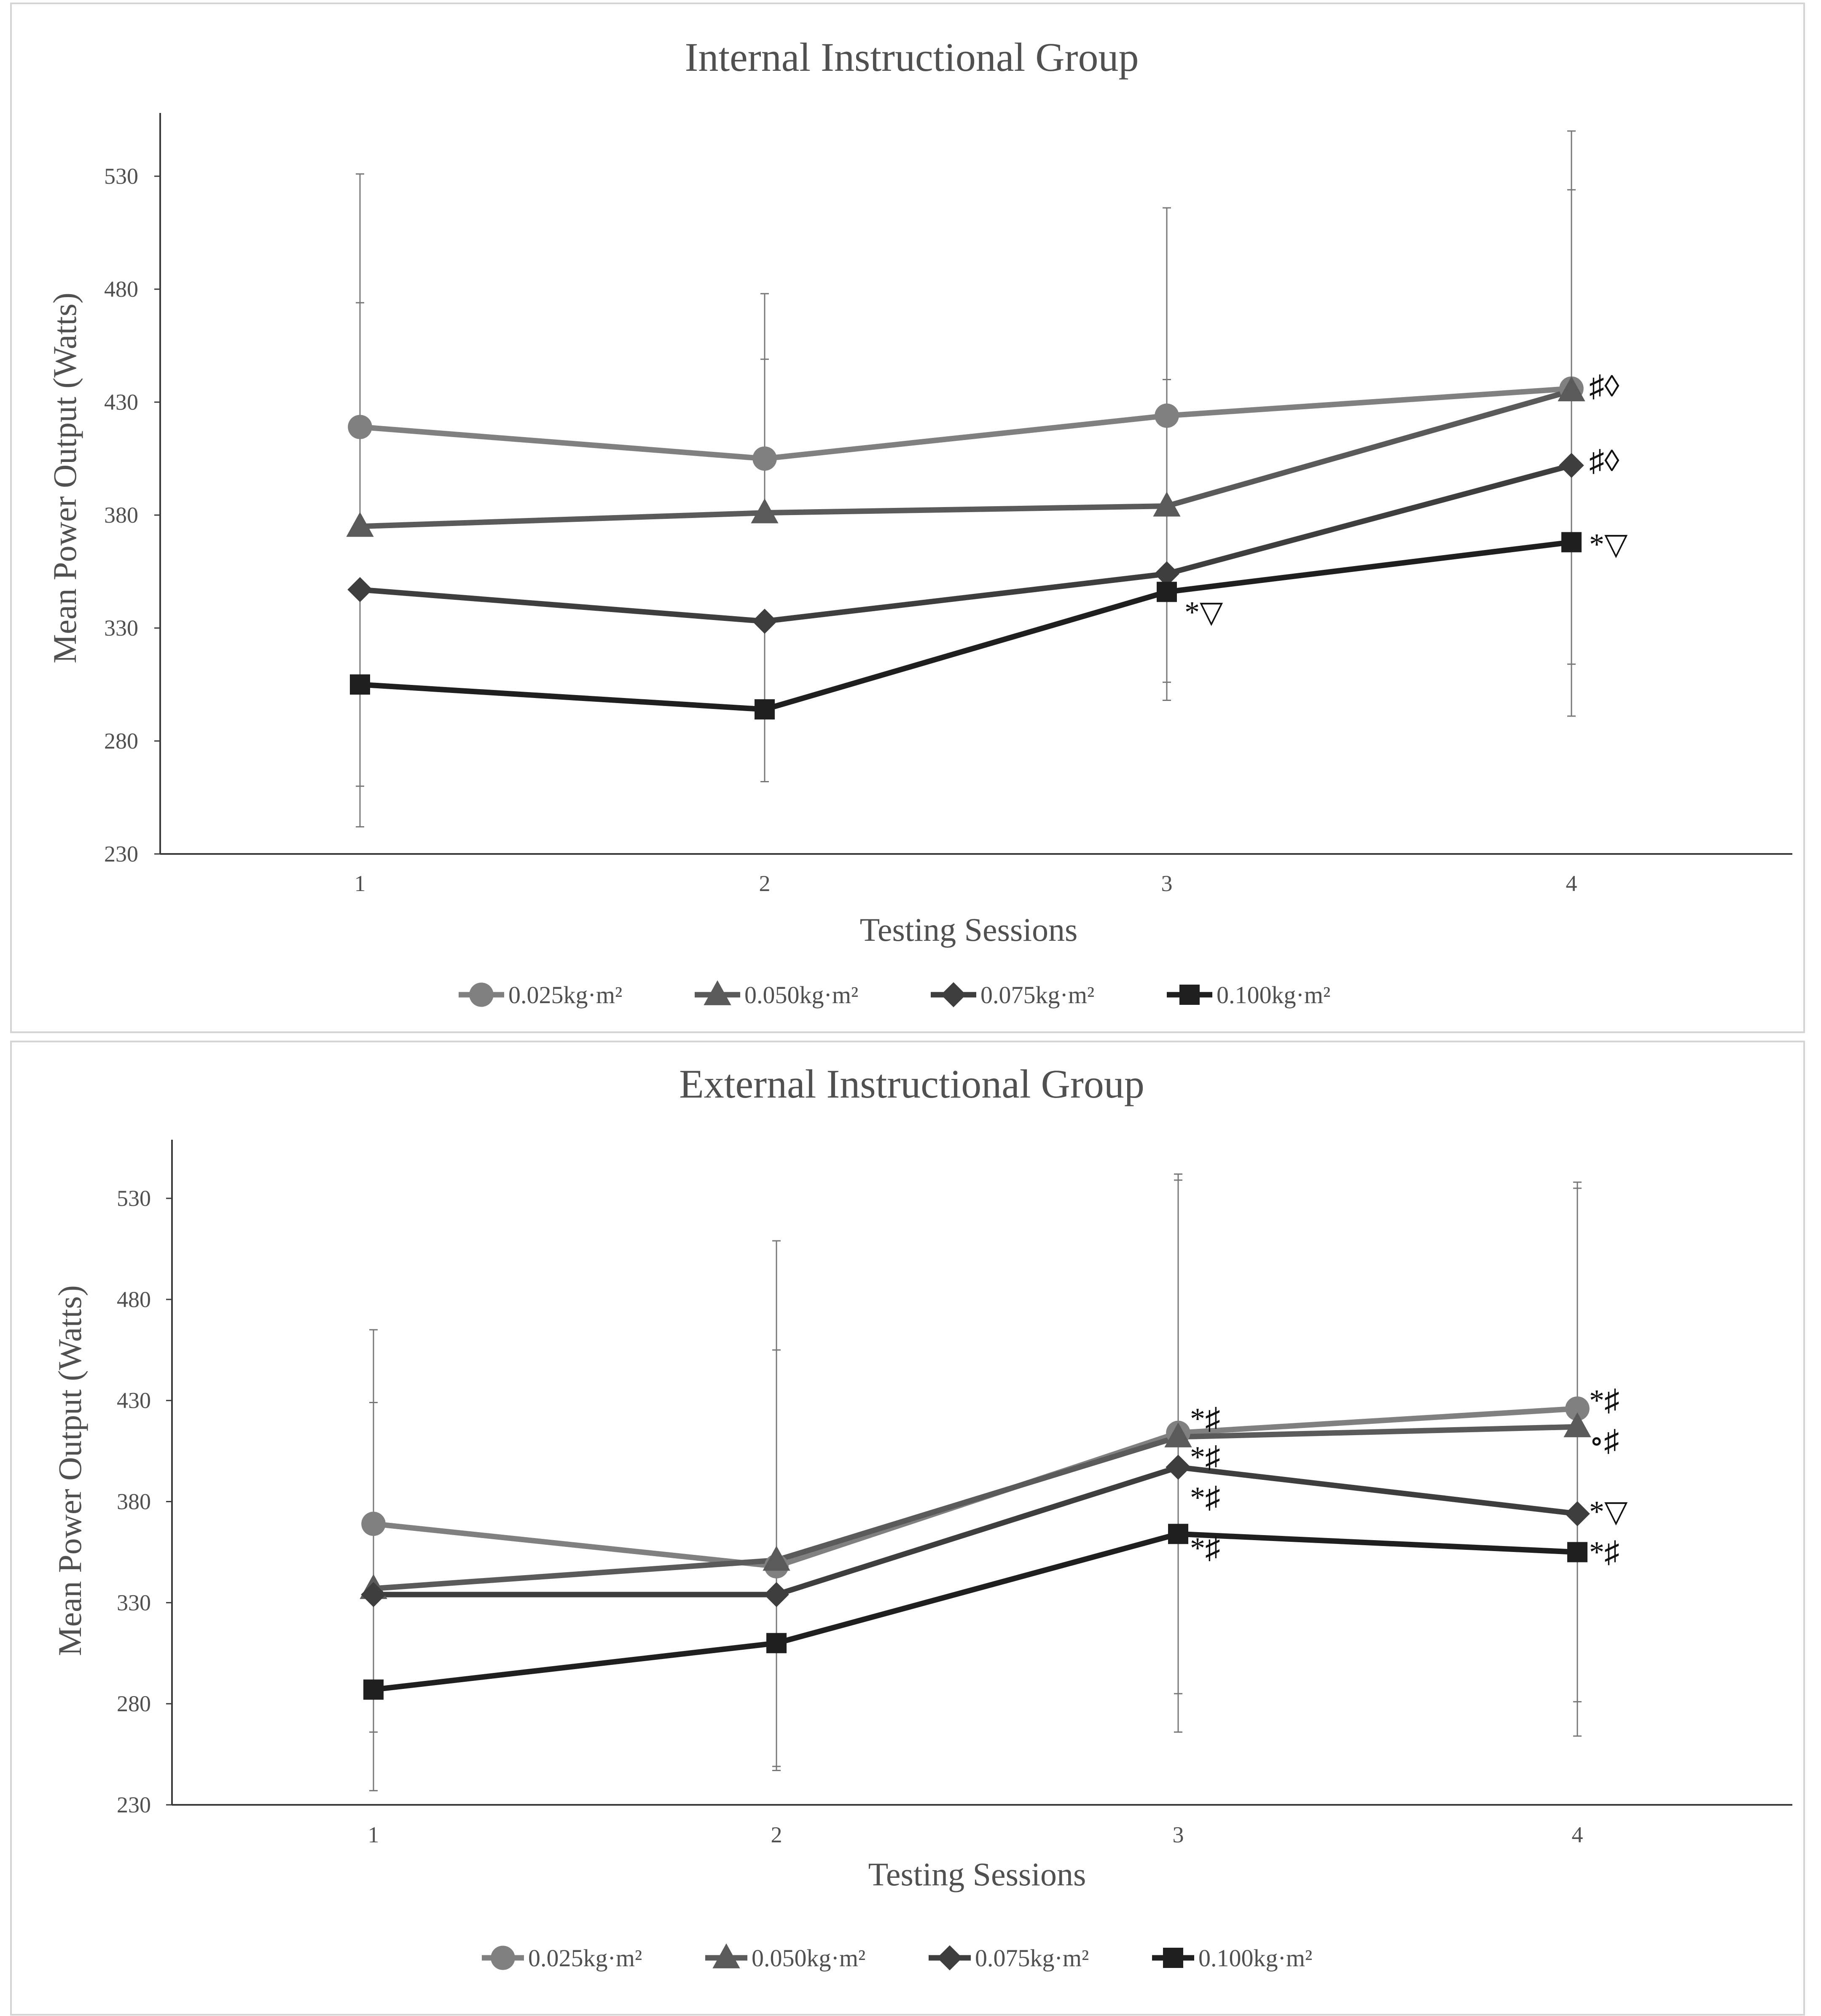 The width and height of the screenshot is (1821, 2016). Describe the element at coordinates (1604, 1441) in the screenshot. I see `significance-annotation: ∘♯` at that location.